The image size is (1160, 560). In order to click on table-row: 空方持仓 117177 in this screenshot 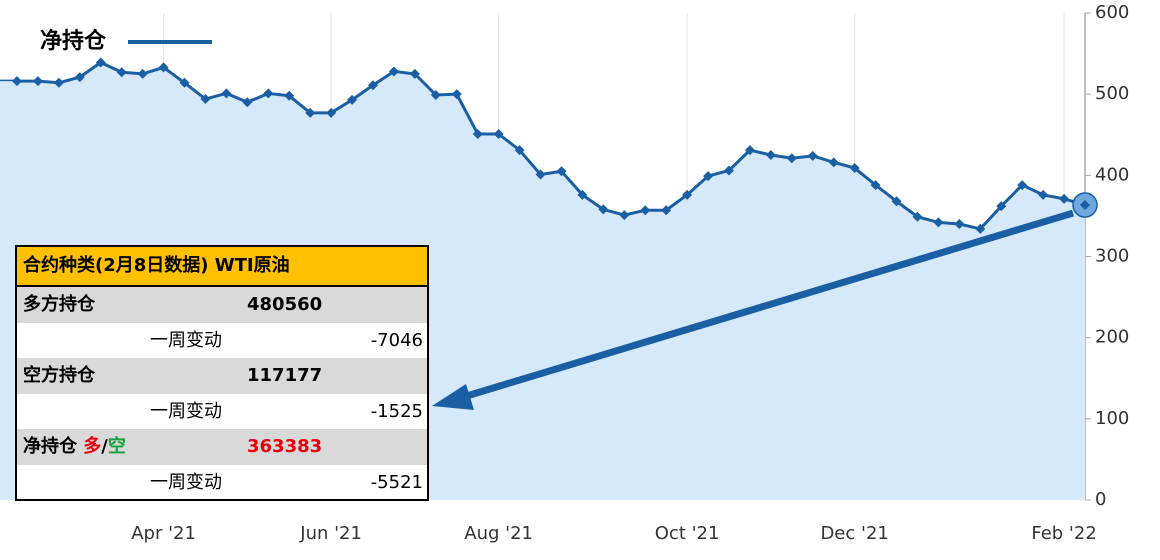, I will do `click(222, 376)`.